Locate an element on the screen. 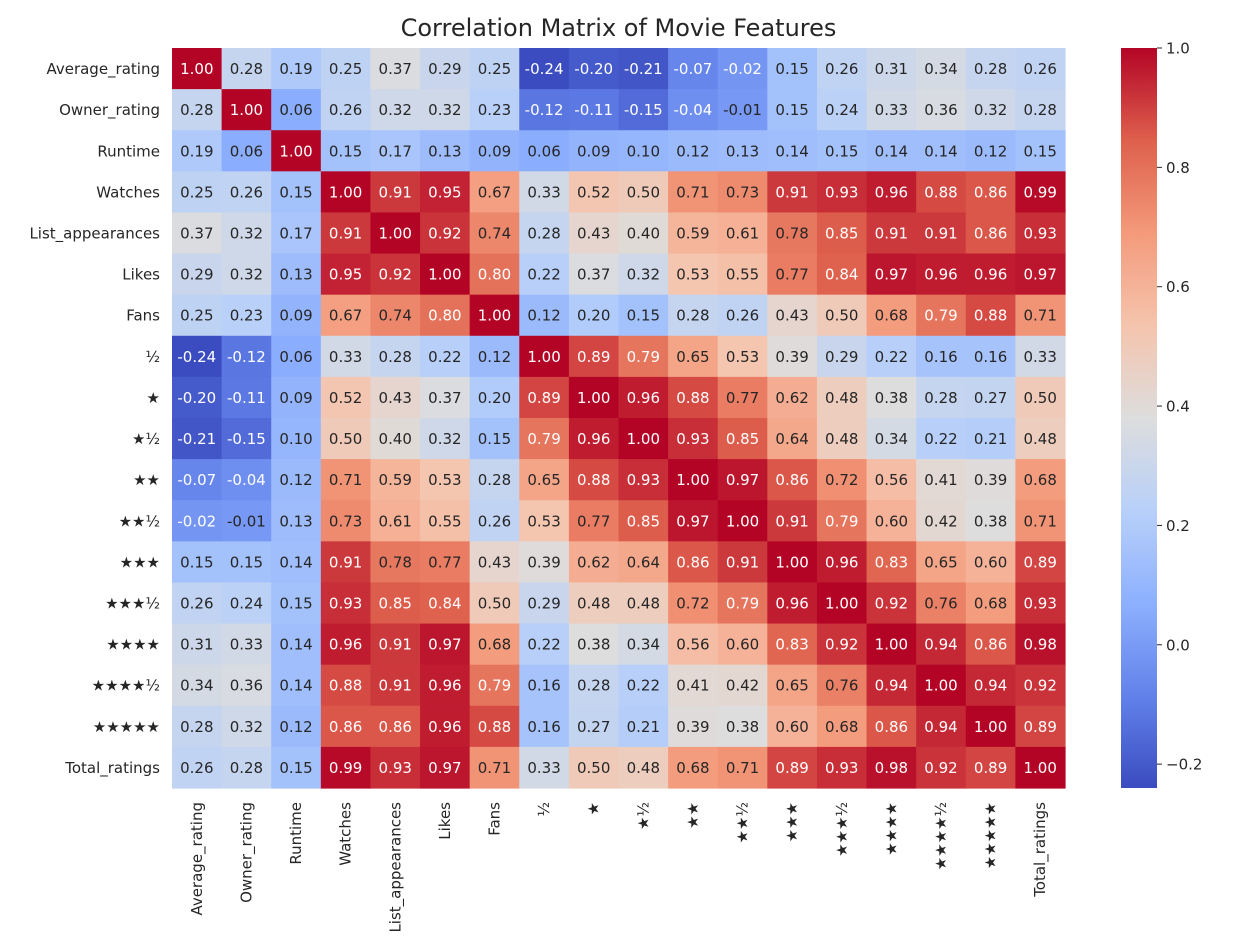 This screenshot has height=952, width=1233. heatmap-annotation-9-5: 0.32 is located at coordinates (444, 439).